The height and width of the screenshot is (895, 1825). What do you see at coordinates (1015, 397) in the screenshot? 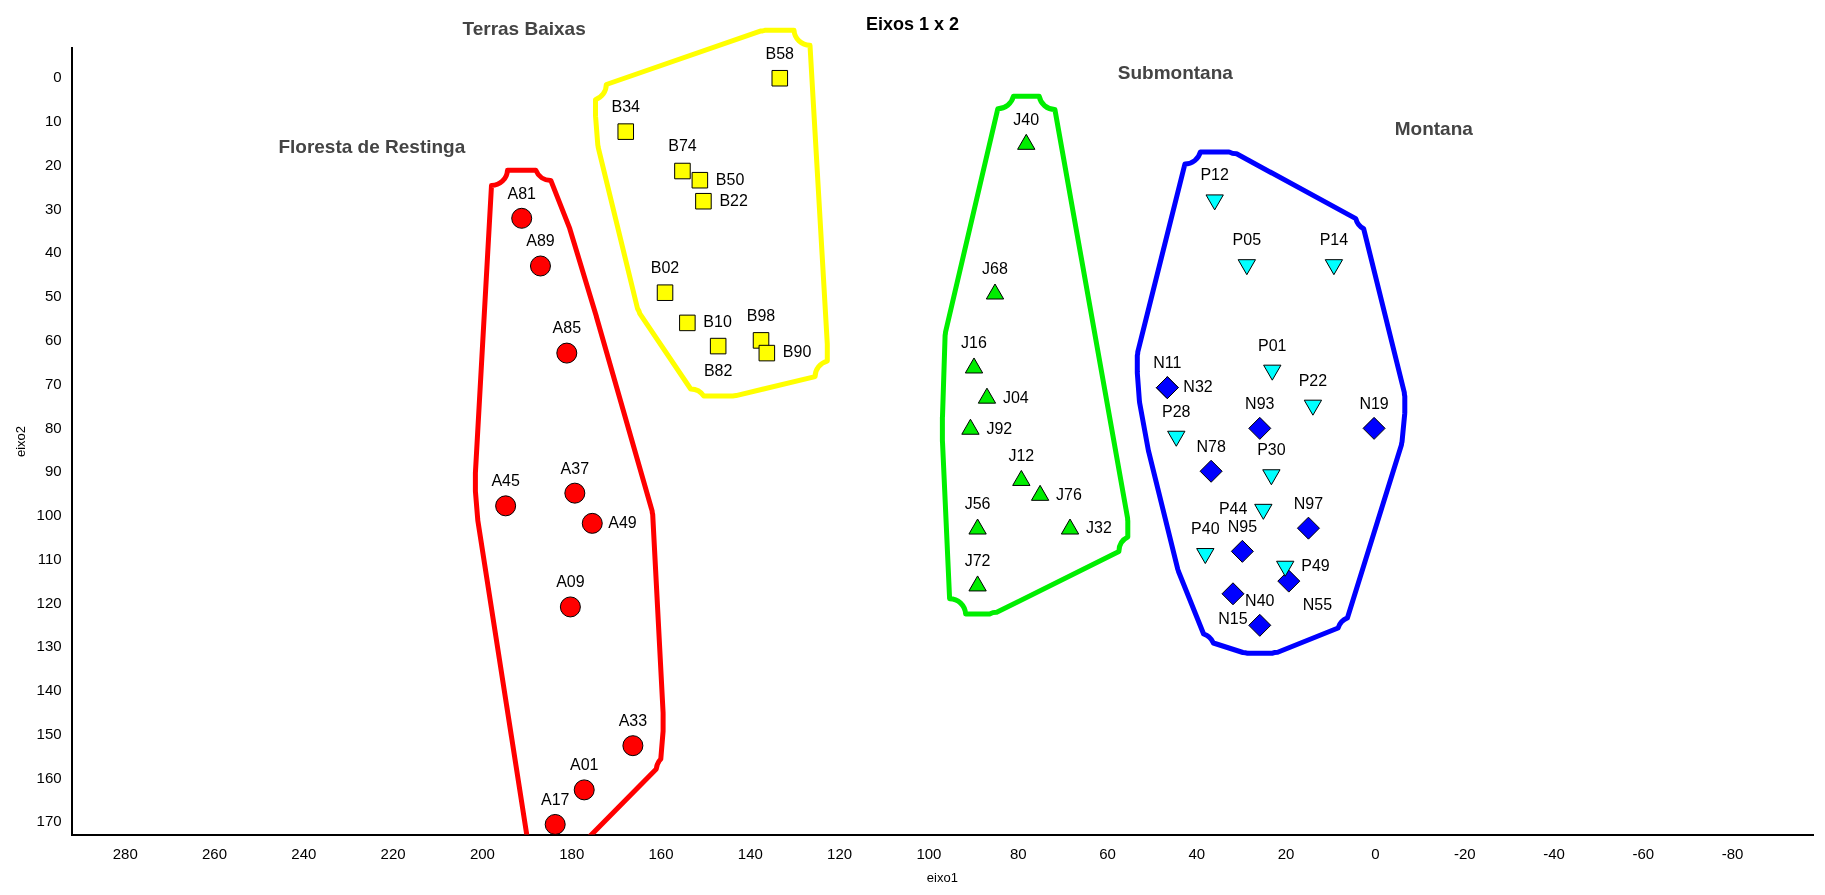
I see `data-label: J04` at bounding box center [1015, 397].